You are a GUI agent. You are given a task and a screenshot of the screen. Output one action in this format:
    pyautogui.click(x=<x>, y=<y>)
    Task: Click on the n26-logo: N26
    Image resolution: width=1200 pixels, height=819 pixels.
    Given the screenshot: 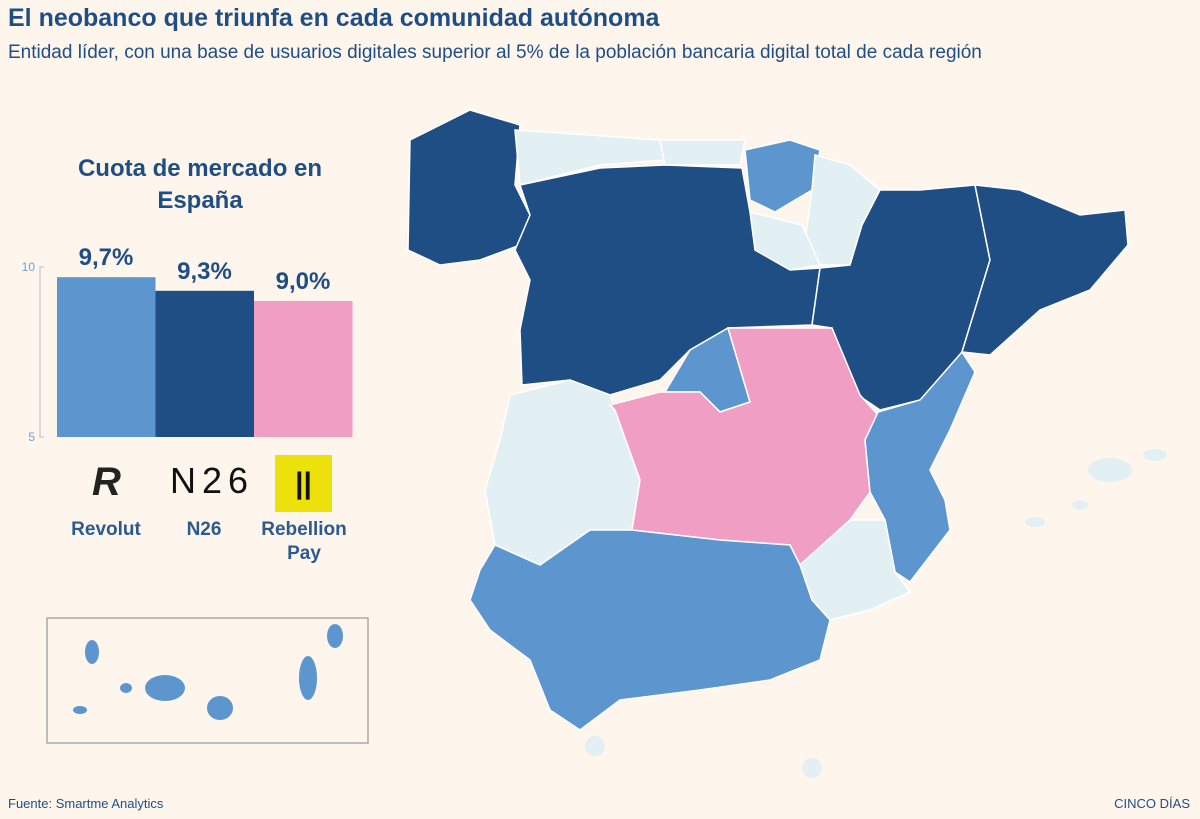 What is the action you would take?
    pyautogui.click(x=212, y=480)
    